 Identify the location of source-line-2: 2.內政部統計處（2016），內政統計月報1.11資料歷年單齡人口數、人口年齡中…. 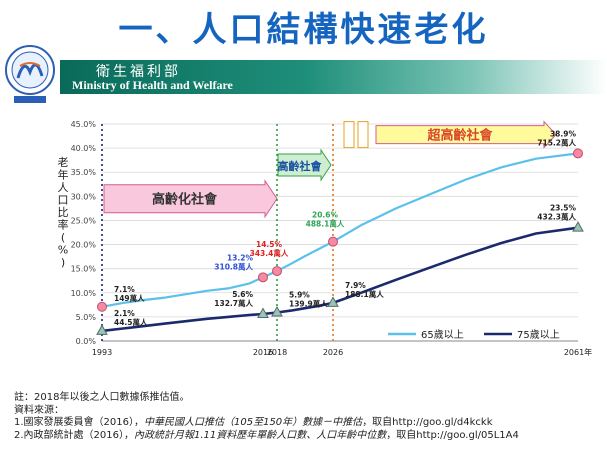
(266, 436).